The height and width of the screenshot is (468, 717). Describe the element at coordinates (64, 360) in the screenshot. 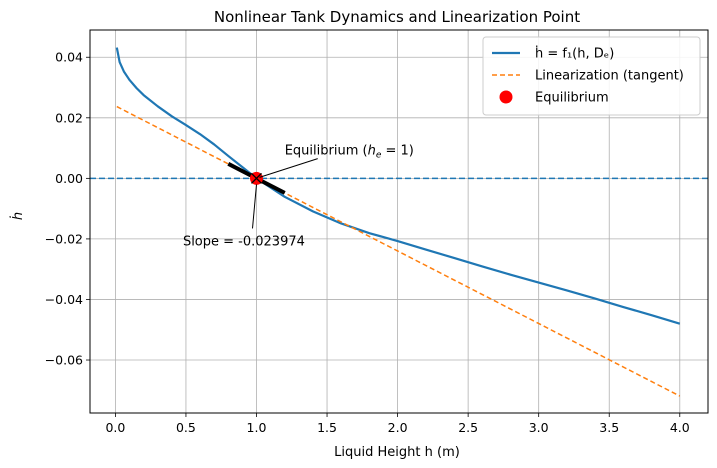

I see `y-tick-label: −0.06` at that location.